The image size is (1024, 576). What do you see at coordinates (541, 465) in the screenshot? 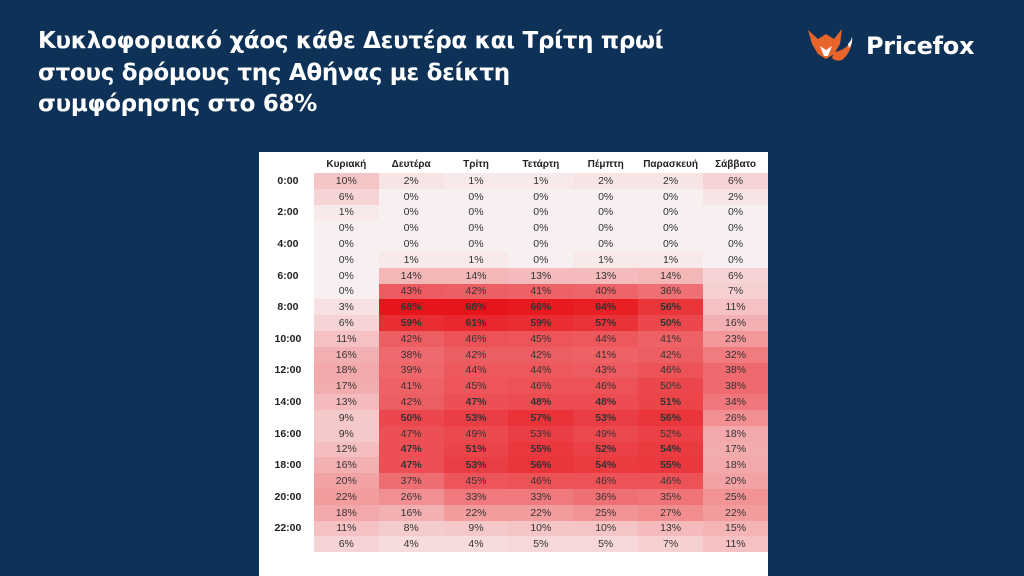
I see `heat-cell: 56%` at bounding box center [541, 465].